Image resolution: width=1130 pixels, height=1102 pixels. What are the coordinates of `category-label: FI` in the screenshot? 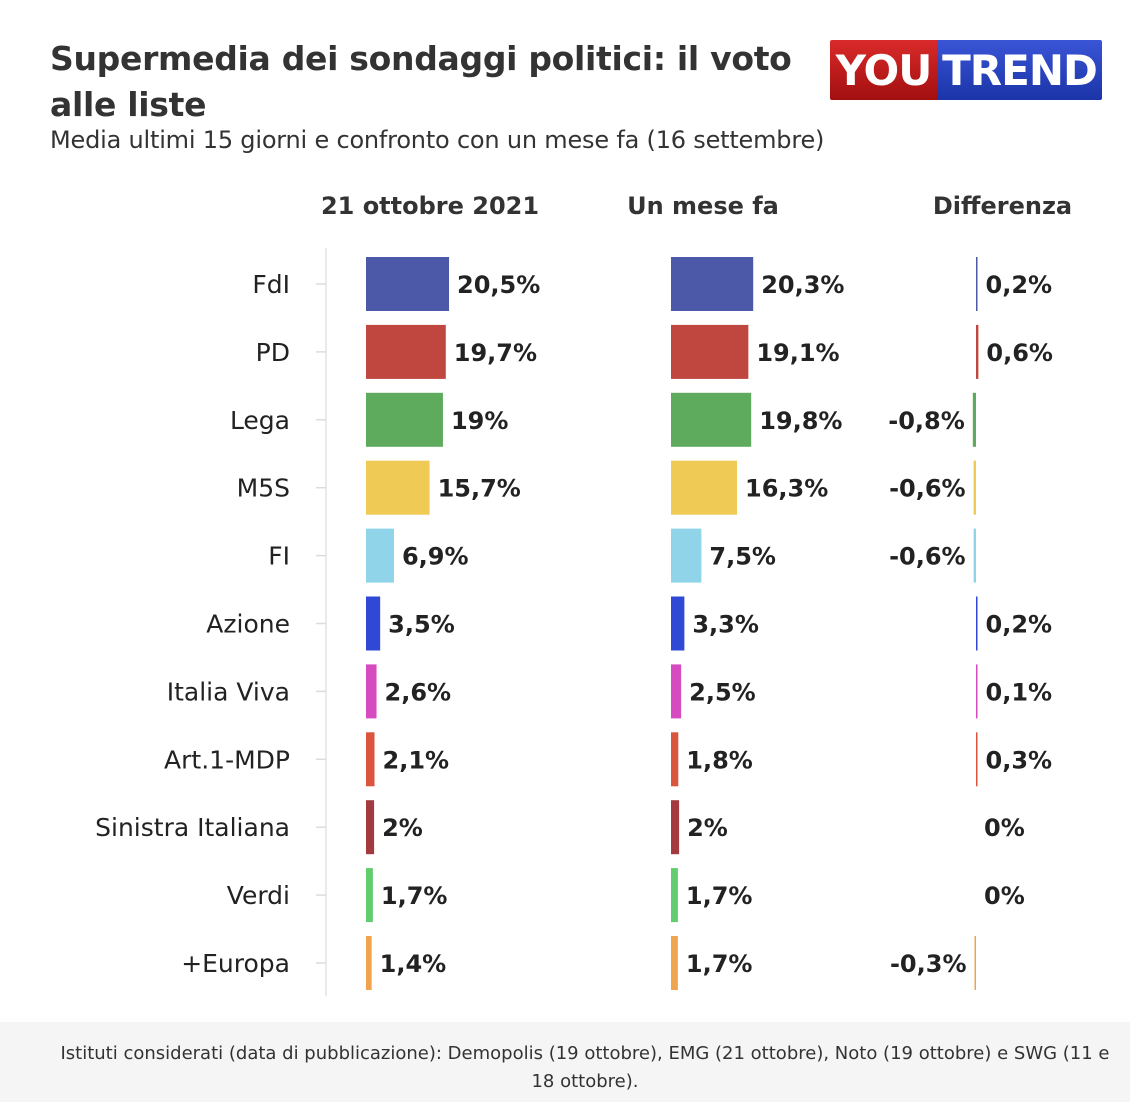 It's located at (279, 556).